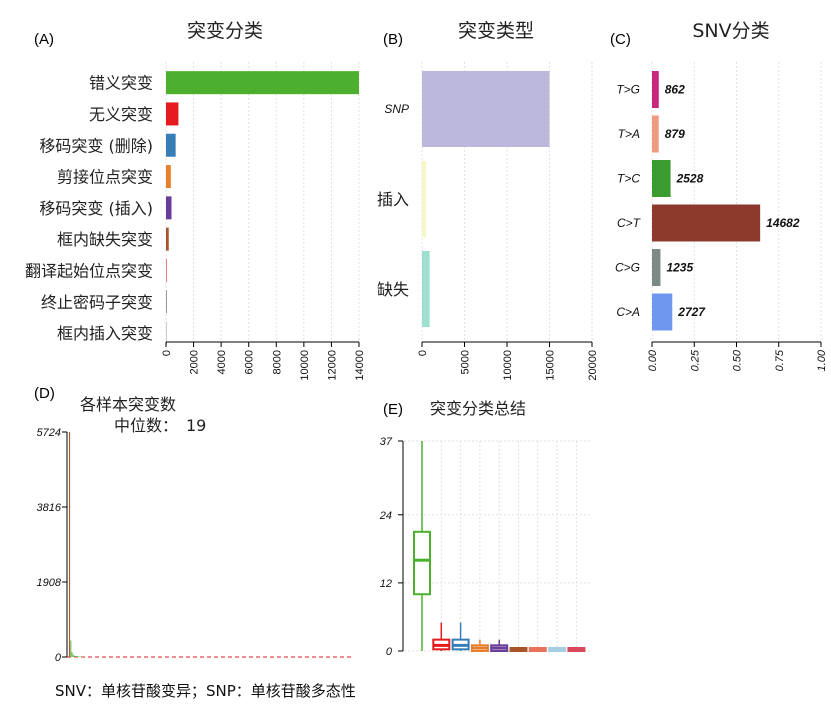  What do you see at coordinates (105, 177) in the screenshot?
I see `panel-a-category-label: 剪接位点突变` at bounding box center [105, 177].